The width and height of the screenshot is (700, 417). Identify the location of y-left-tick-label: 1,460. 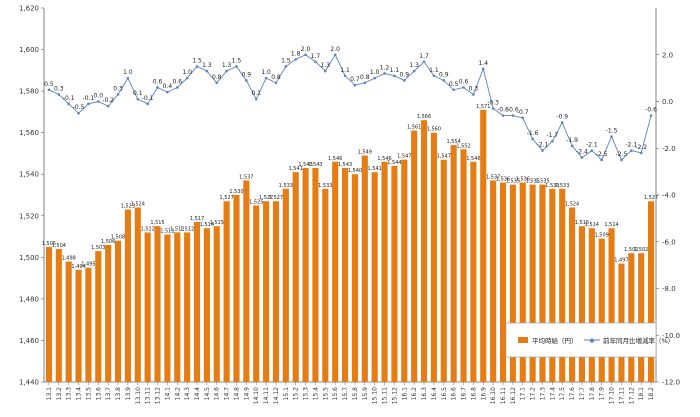
(29, 341).